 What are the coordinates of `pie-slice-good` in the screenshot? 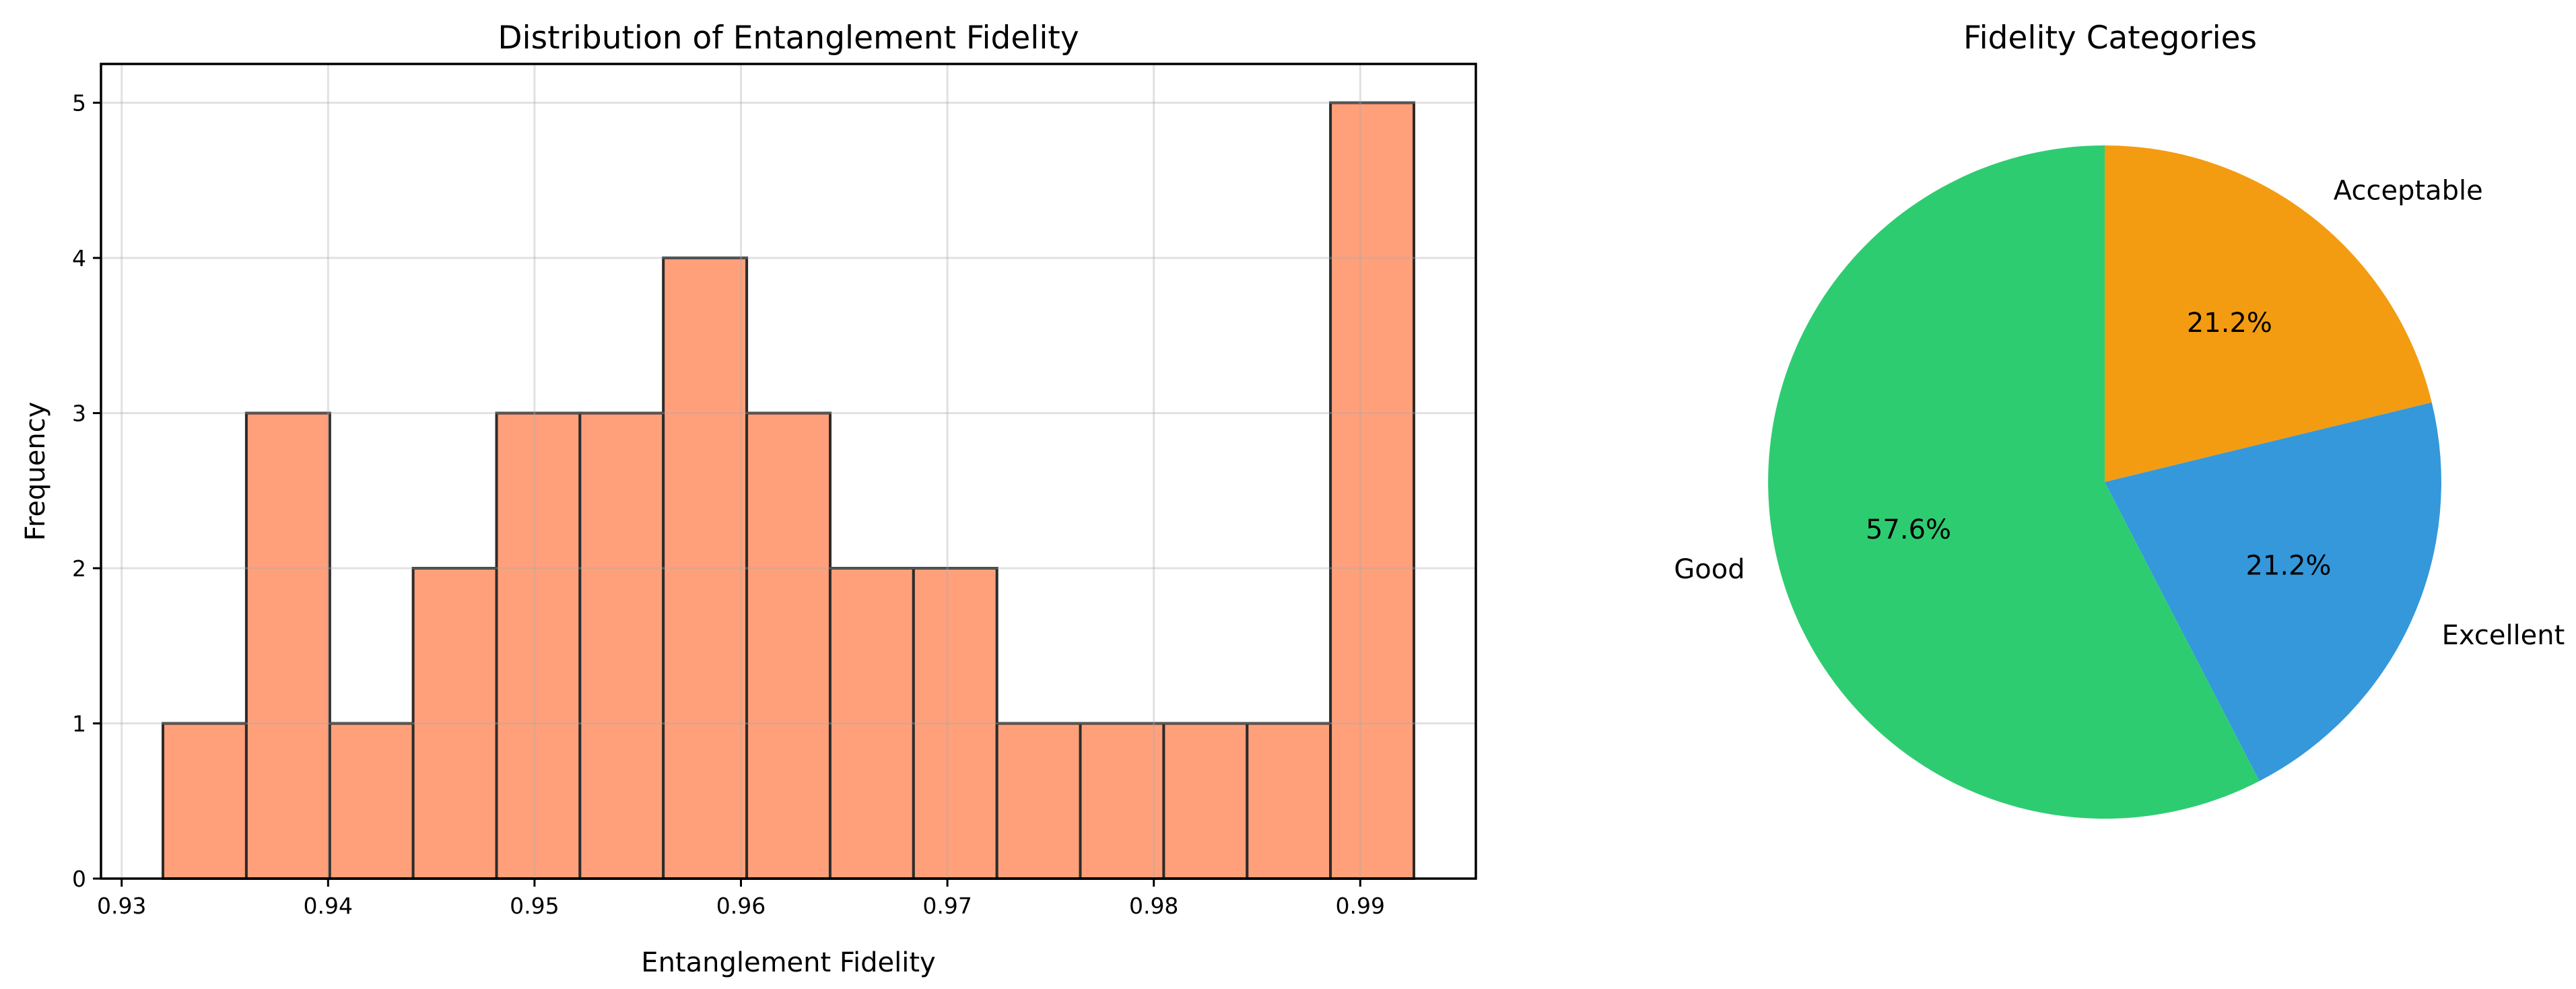 It's located at (2014, 482).